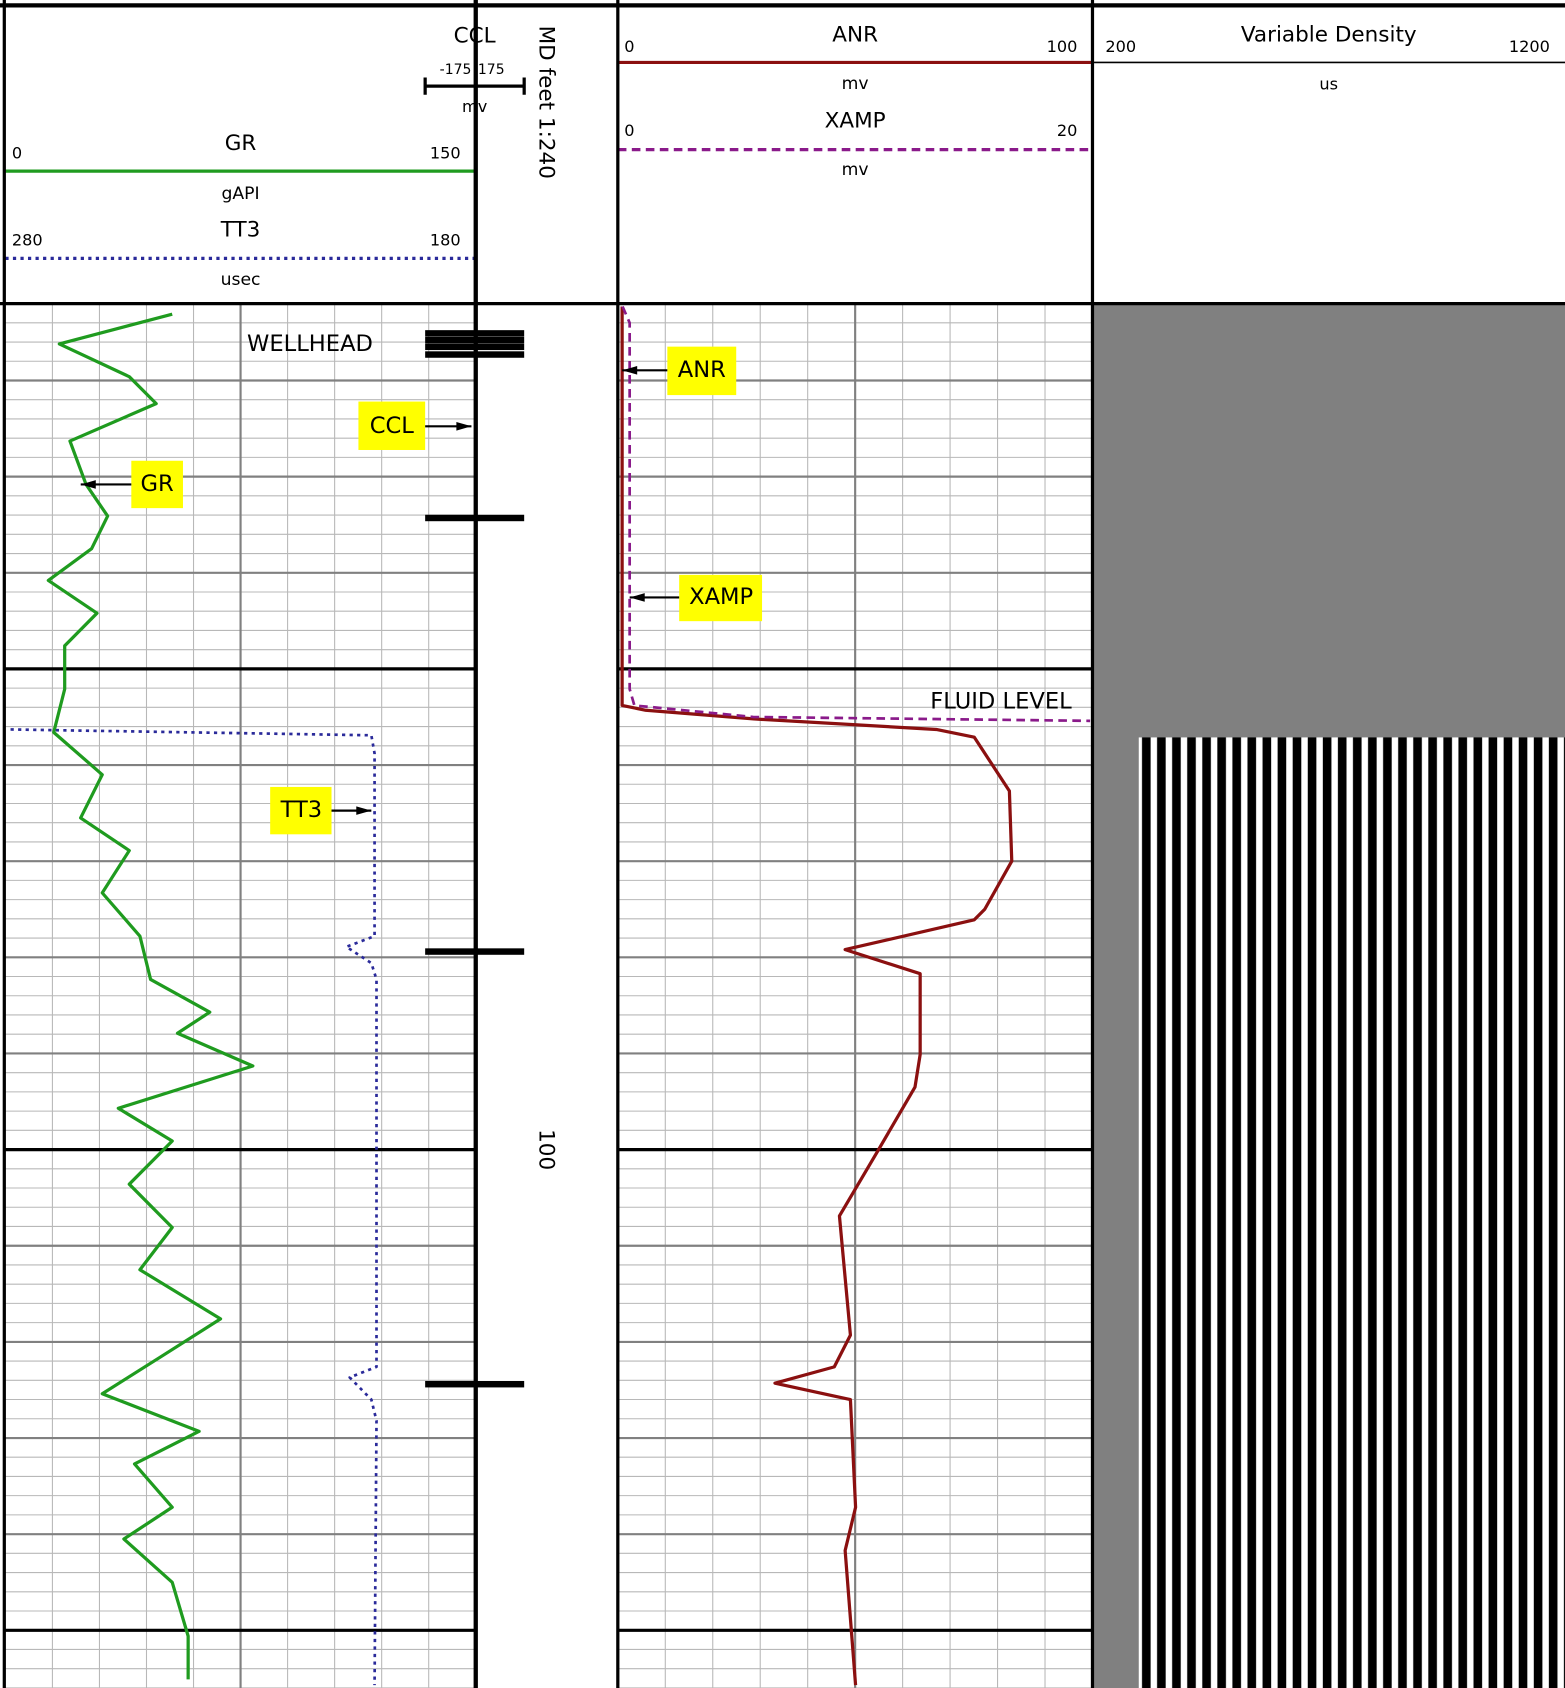  I want to click on annotation: WELLHEAD, so click(310, 344).